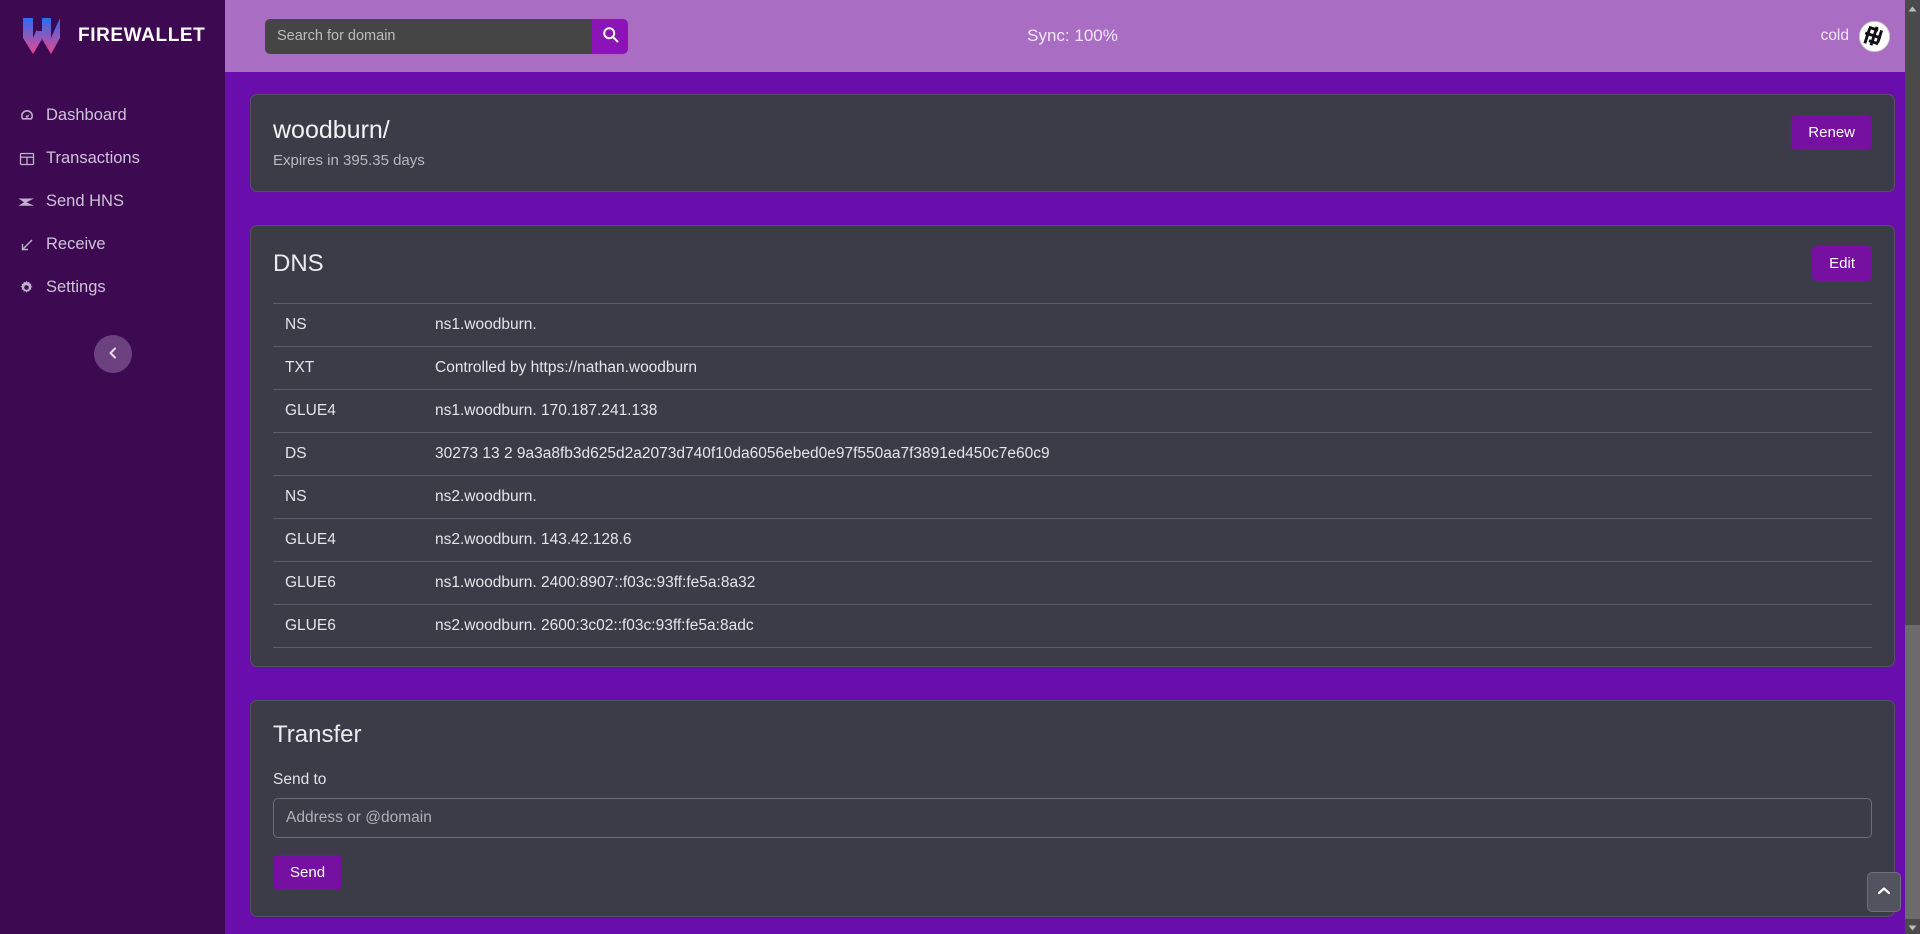 This screenshot has height=934, width=1920. I want to click on chevron-left-icon, so click(113, 354).